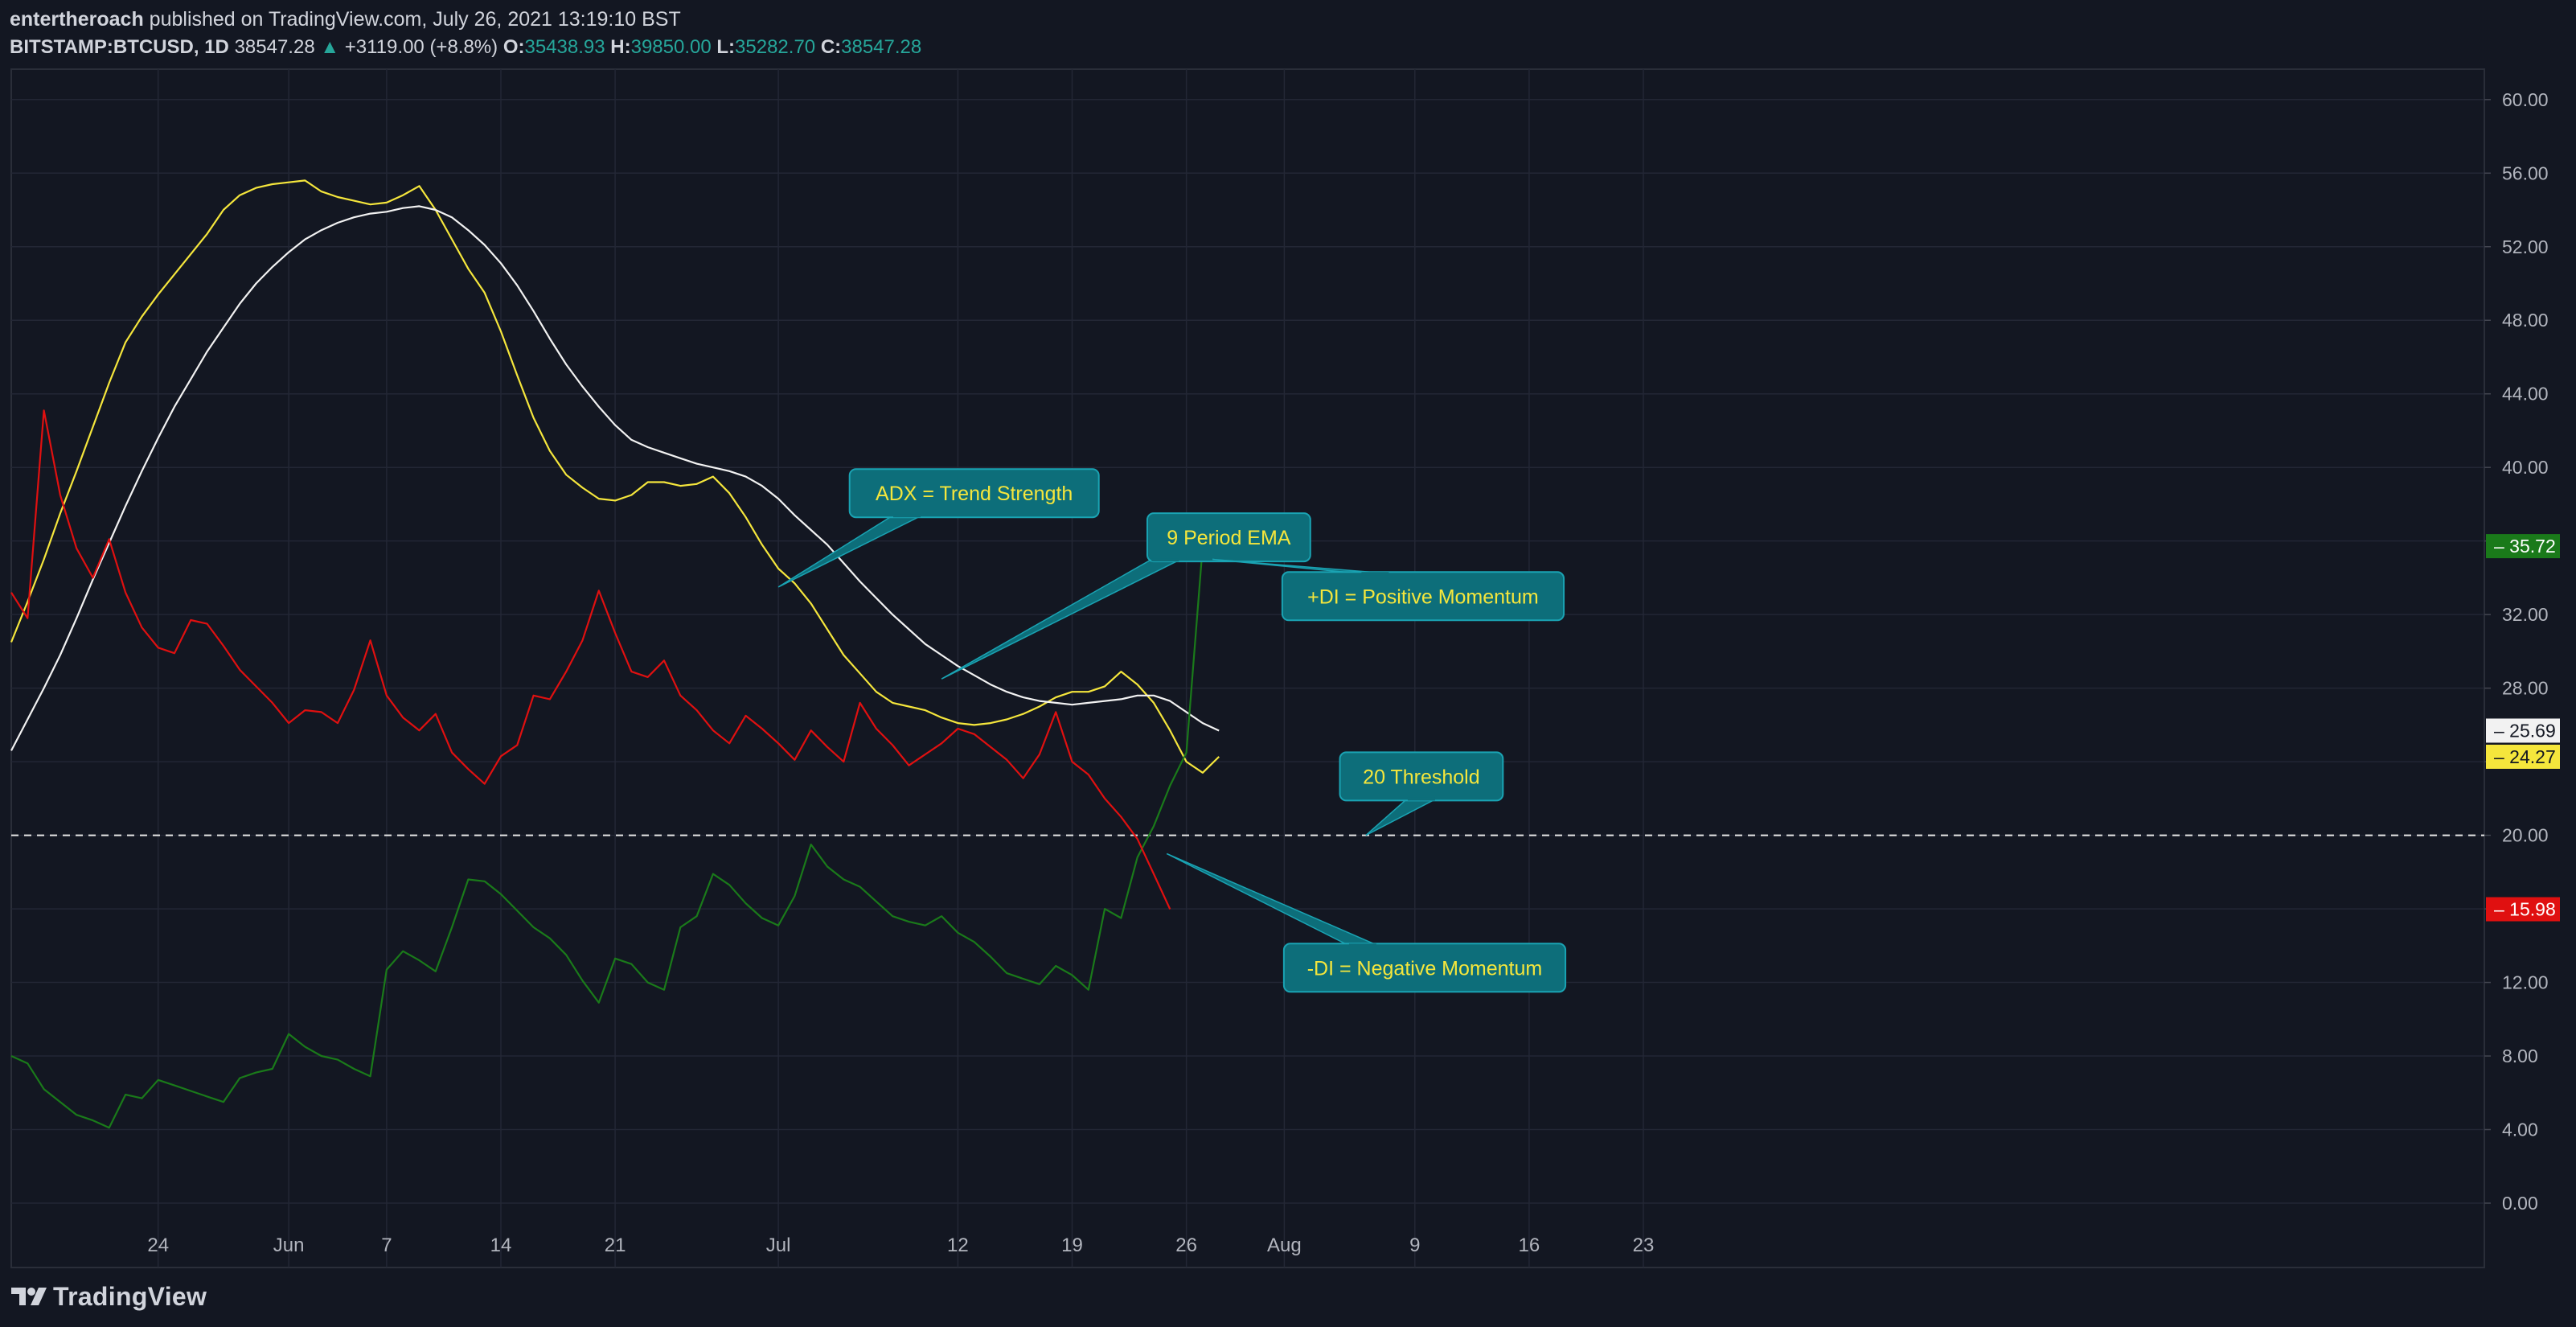  I want to click on price-tag-label-2: – 24.27, so click(2525, 756).